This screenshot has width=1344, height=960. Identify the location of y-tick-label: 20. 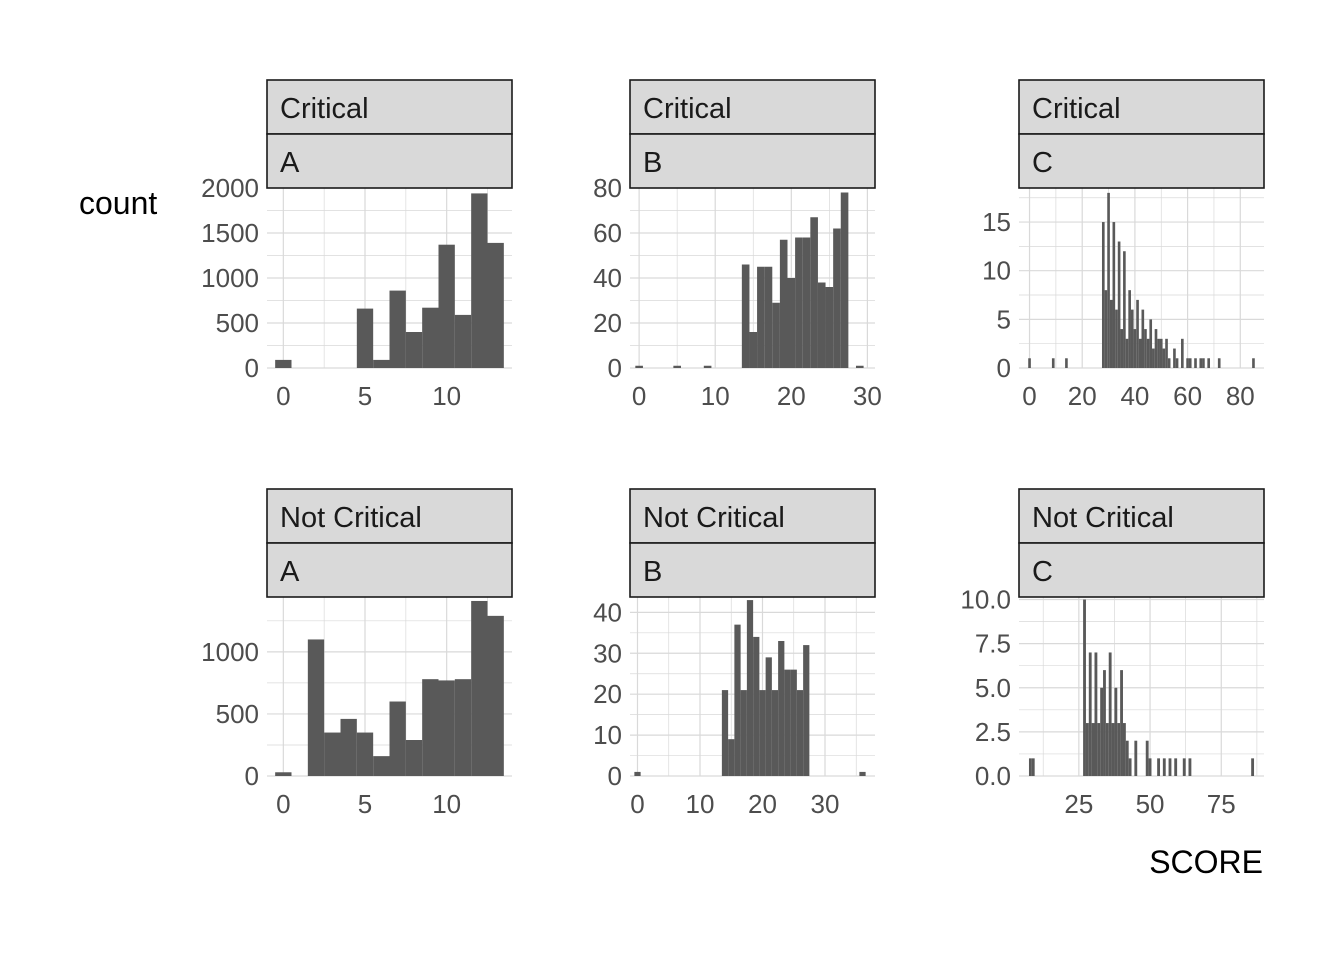
(607, 694).